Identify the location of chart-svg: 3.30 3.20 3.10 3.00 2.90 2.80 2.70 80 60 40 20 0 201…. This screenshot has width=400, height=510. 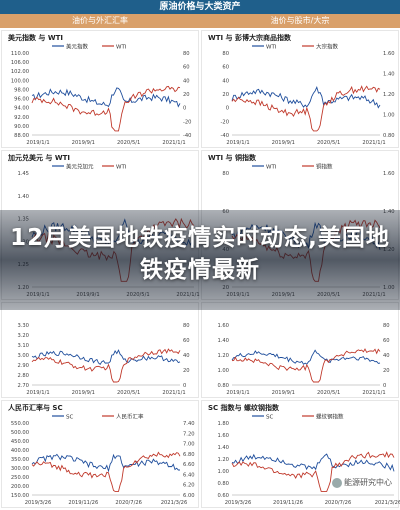
(103, 359).